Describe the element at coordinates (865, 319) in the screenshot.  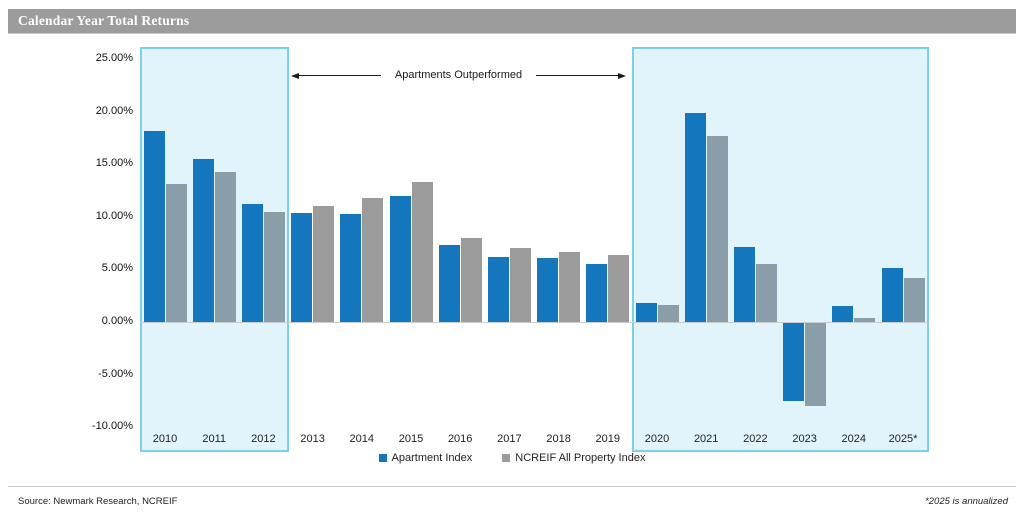
I see `bar-ncreif-all-property-index-2024` at that location.